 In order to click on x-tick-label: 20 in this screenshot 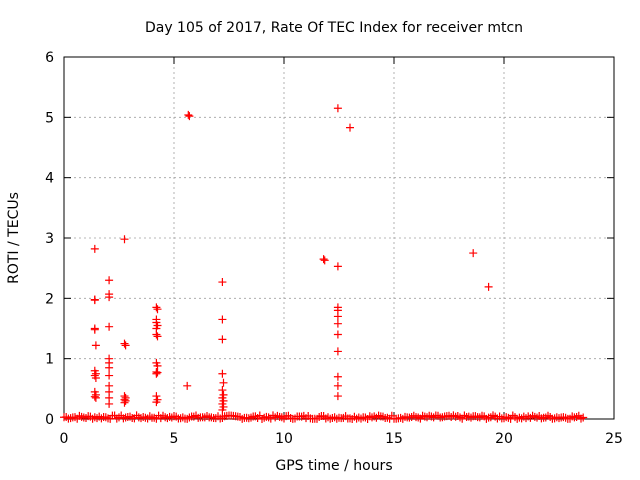, I will do `click(504, 439)`.